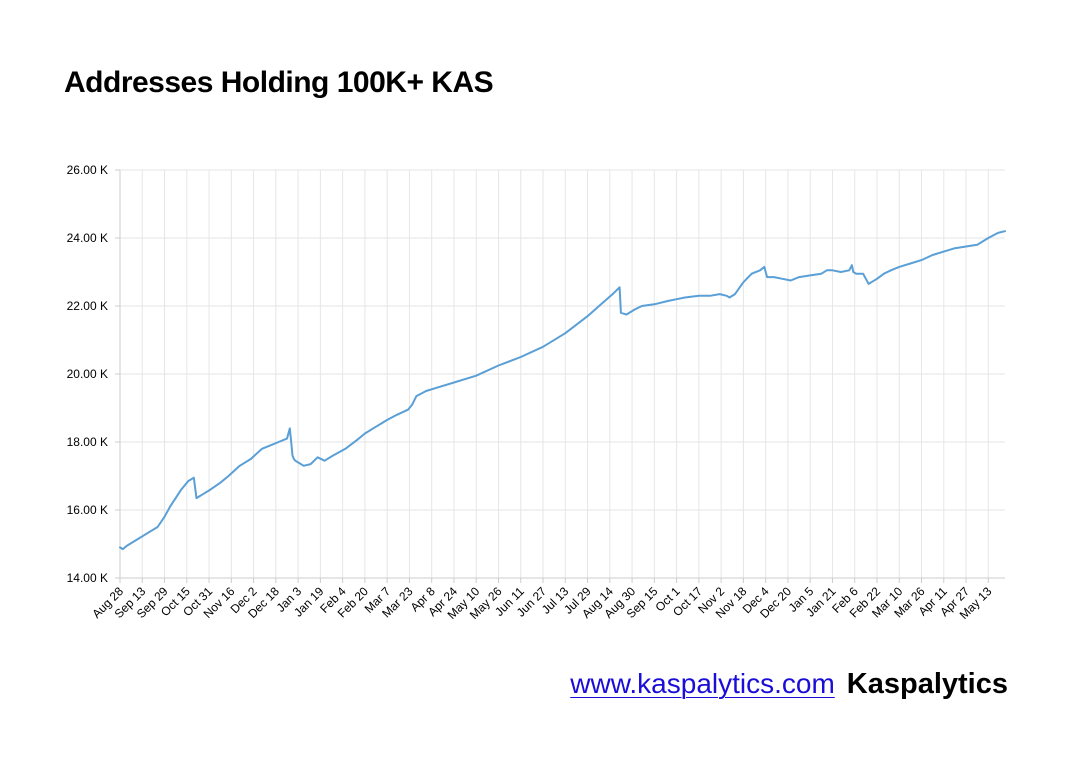 This screenshot has height=760, width=1072. I want to click on y-tick-label: 14.00 K, so click(87, 578).